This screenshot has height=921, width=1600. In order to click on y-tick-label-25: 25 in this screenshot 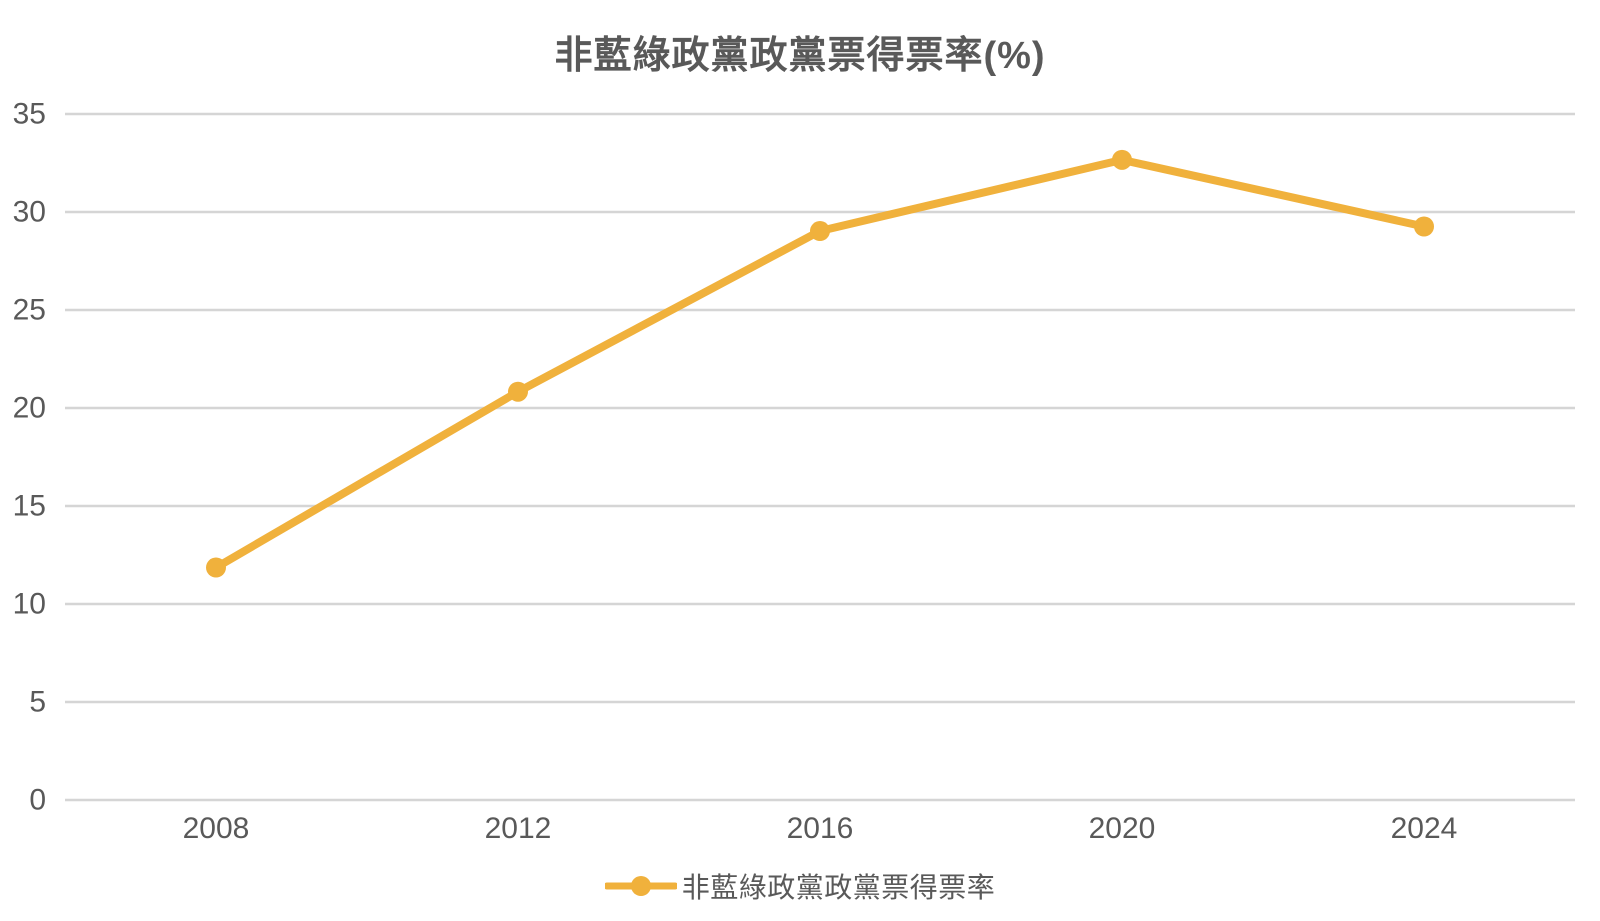, I will do `click(29, 310)`.